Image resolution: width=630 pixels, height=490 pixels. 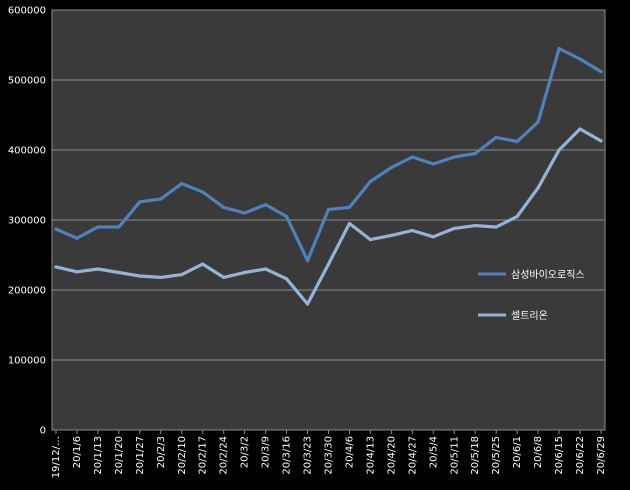 What do you see at coordinates (454, 455) in the screenshot?
I see `x-tick-label: 20/5/11` at bounding box center [454, 455].